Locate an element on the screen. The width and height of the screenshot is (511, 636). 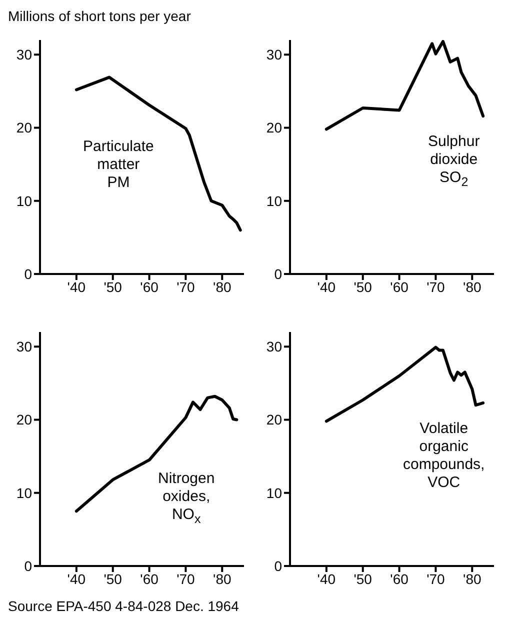
annotation: Nitrogen oxides, NO$_{x}$ is located at coordinates (186, 499).